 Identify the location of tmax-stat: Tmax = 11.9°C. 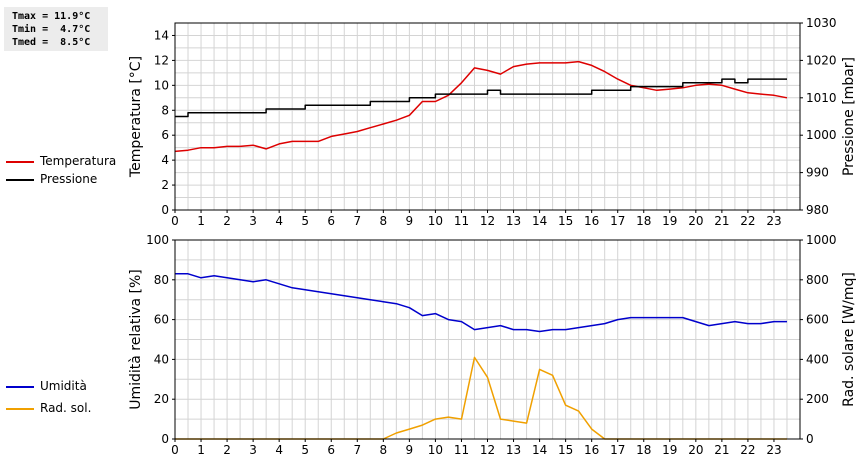
(51, 16).